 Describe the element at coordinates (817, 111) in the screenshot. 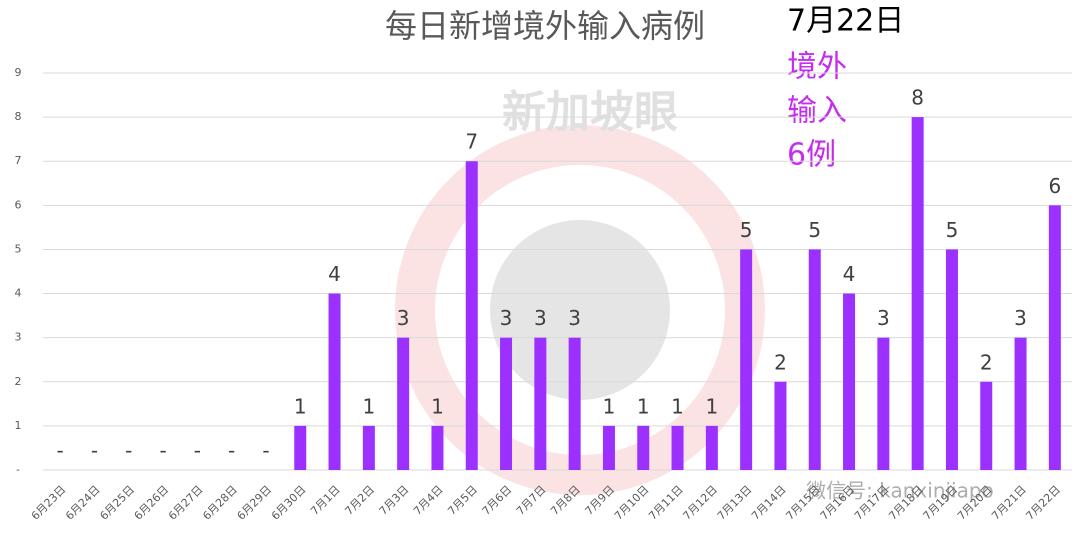

I see `annotation: 输入` at that location.